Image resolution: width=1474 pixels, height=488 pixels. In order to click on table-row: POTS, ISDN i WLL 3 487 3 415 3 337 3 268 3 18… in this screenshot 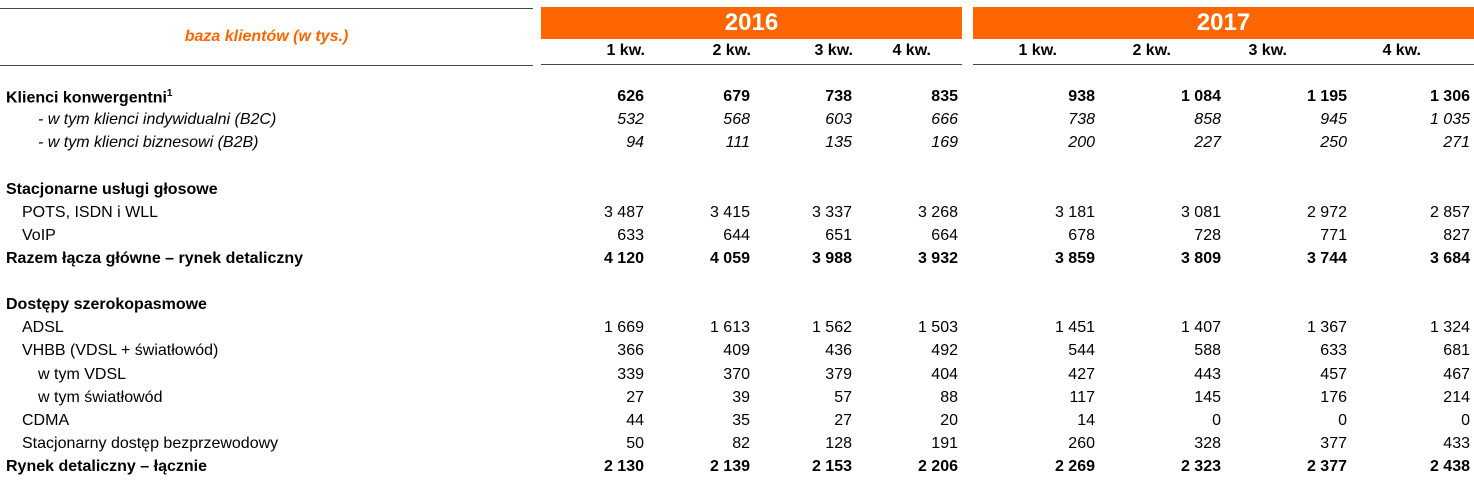, I will do `click(737, 215)`.